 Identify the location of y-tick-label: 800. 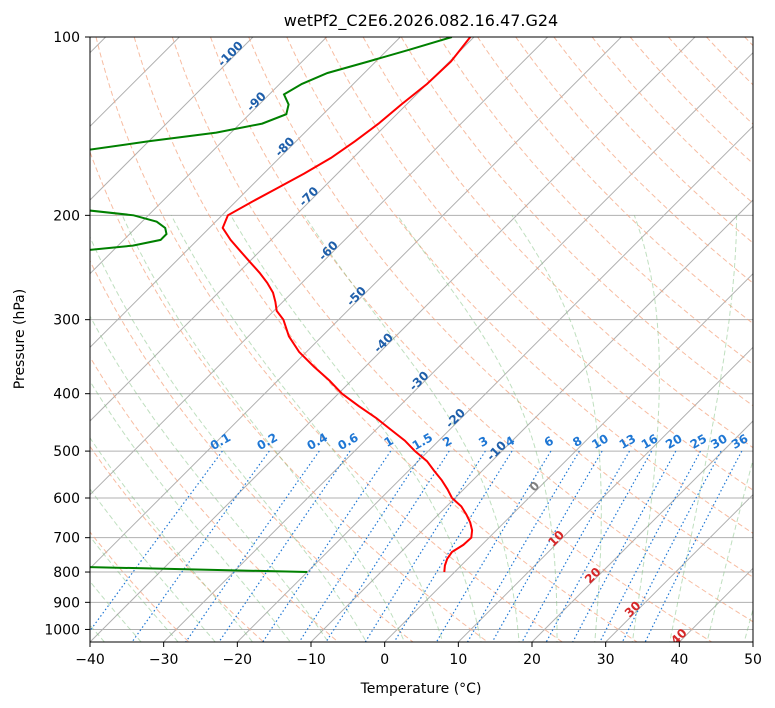
(66, 573).